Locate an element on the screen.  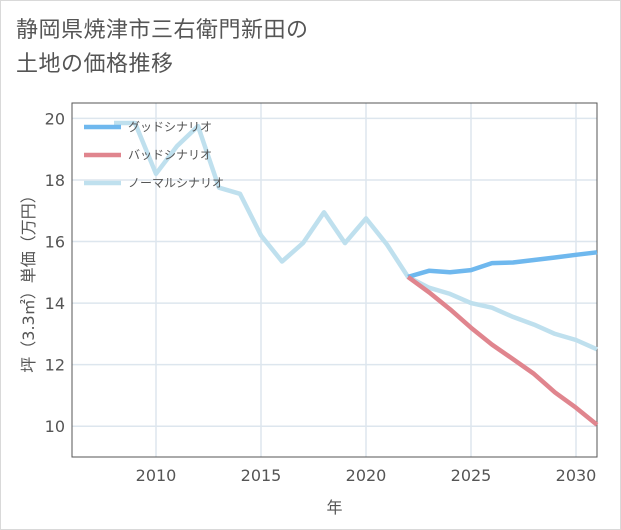
legend-label-1: バッドシナリオ is located at coordinates (170, 155).